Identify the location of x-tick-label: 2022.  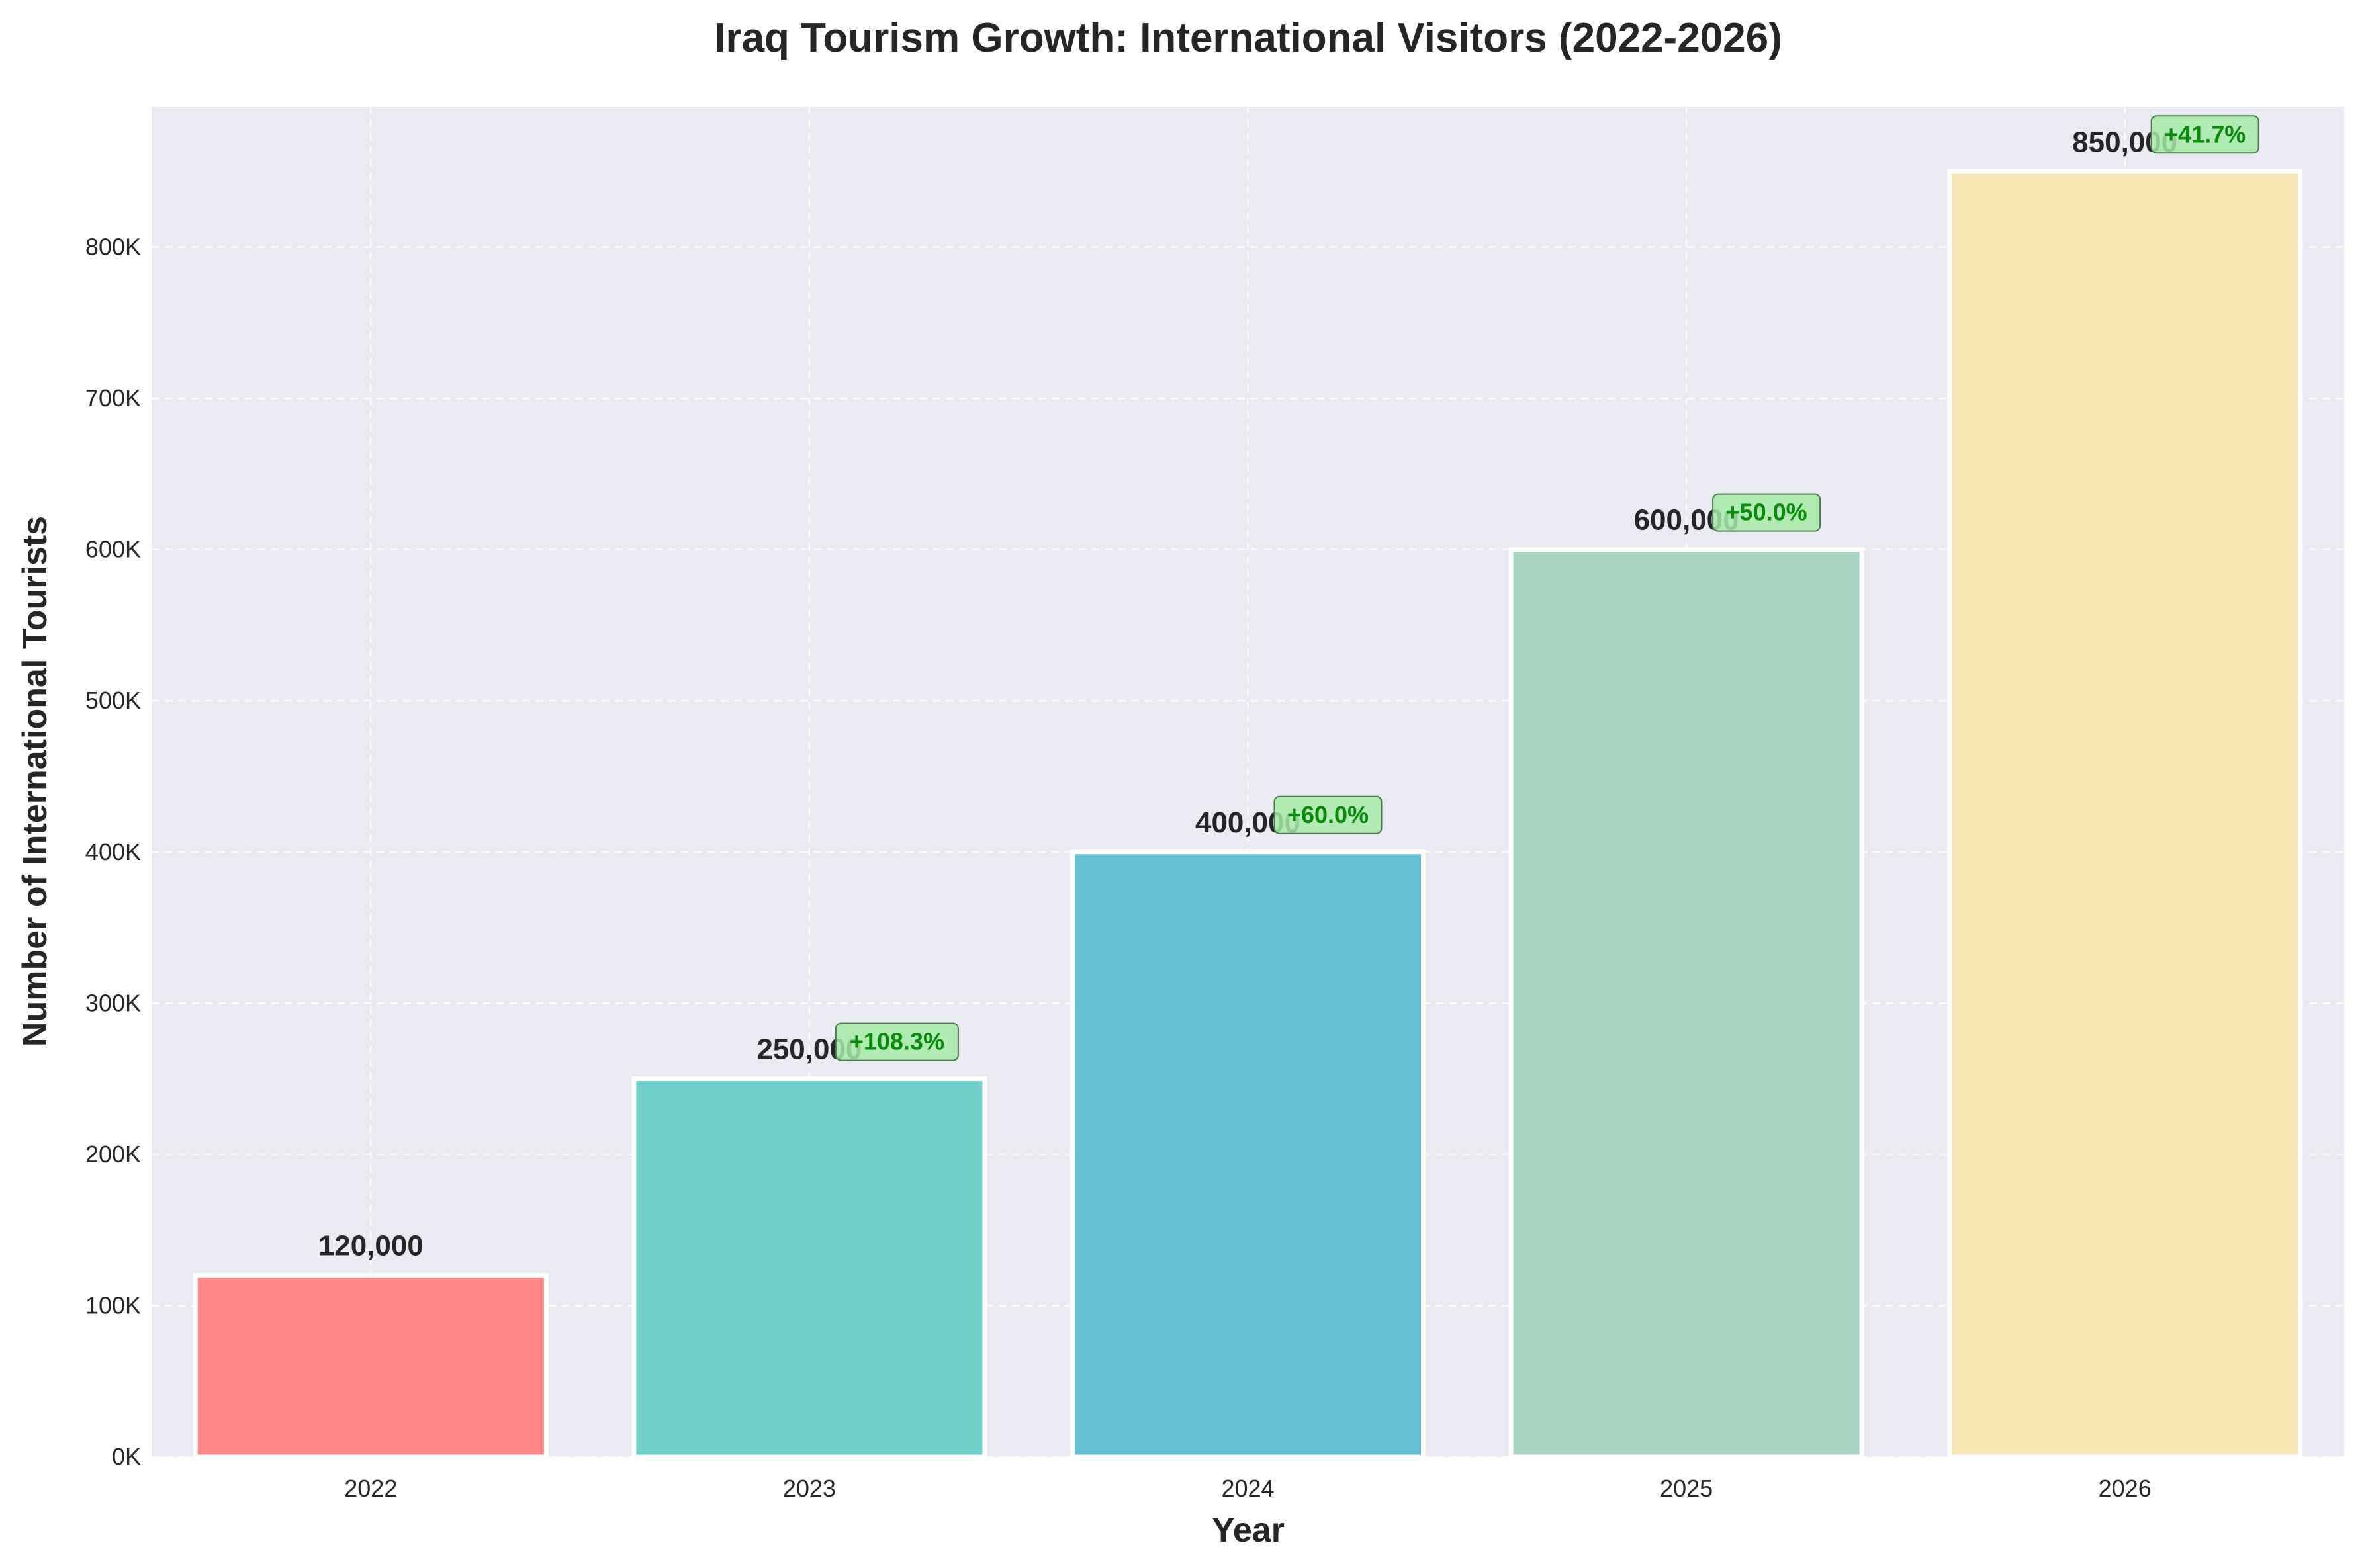
(371, 1489).